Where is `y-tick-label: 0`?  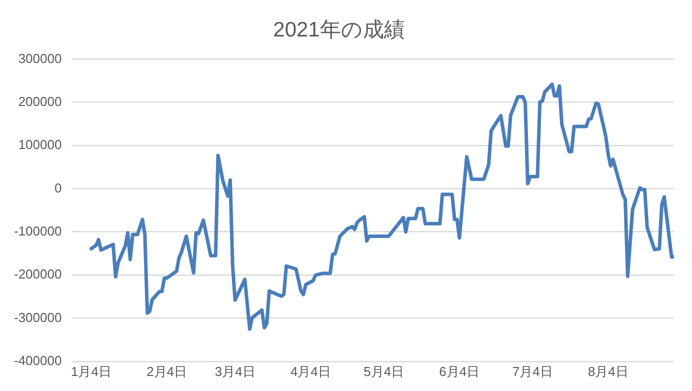 y-tick-label: 0 is located at coordinates (58, 188).